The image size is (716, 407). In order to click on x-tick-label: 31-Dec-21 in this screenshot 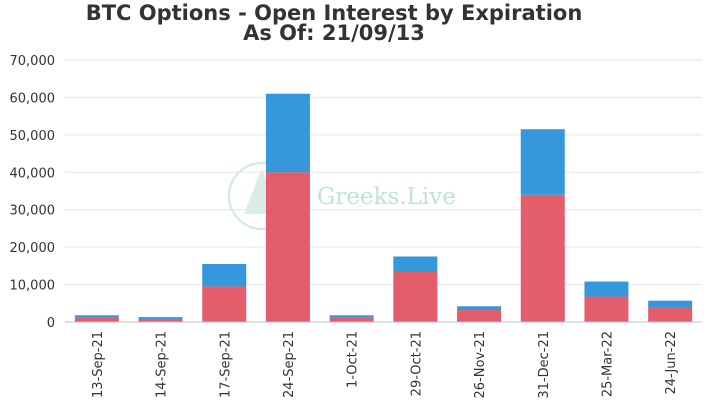, I will do `click(544, 365)`.